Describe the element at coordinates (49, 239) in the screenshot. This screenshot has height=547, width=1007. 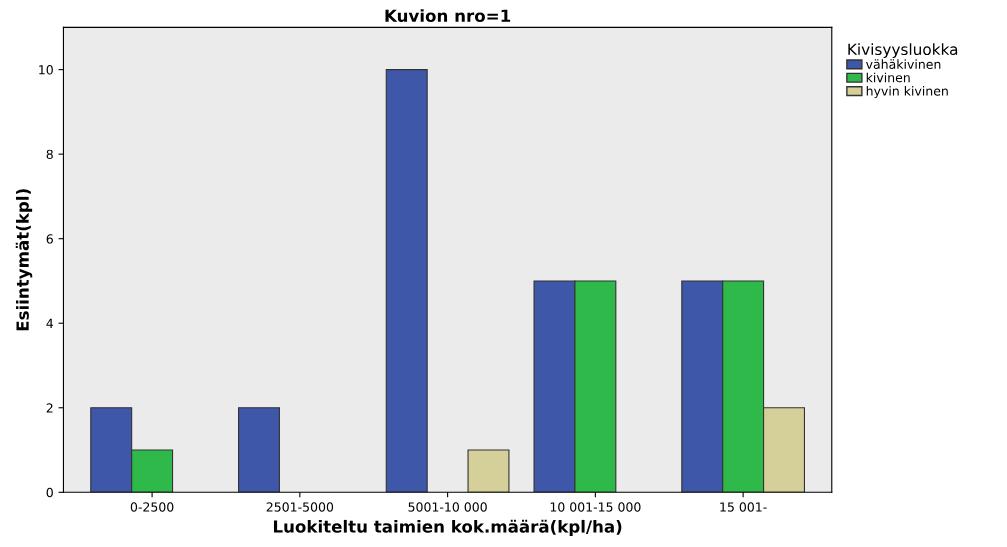
I see `y-tick-label: 6` at that location.